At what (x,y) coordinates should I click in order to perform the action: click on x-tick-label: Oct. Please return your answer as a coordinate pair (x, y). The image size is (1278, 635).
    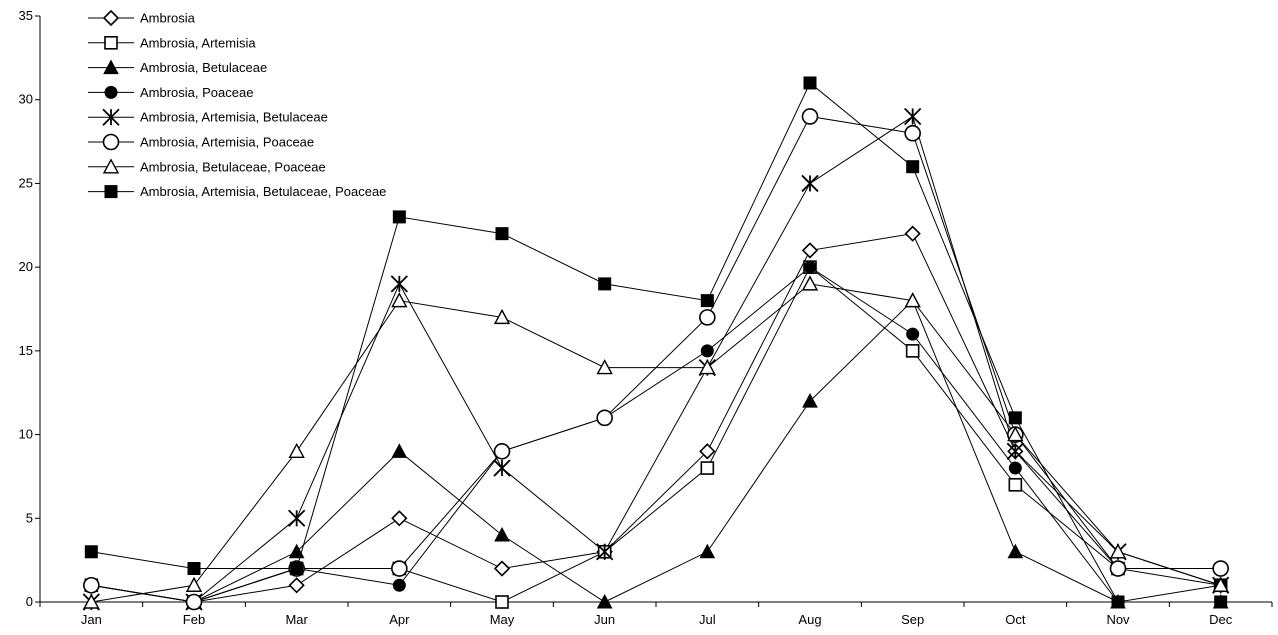
    Looking at the image, I should click on (1015, 619).